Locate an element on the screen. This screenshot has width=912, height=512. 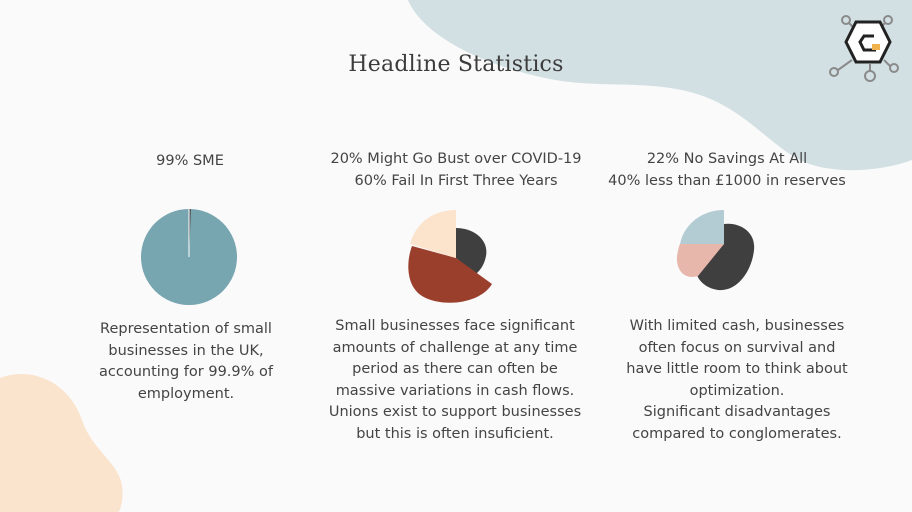
heading-line: 22% No Savings At All is located at coordinates (727, 159).